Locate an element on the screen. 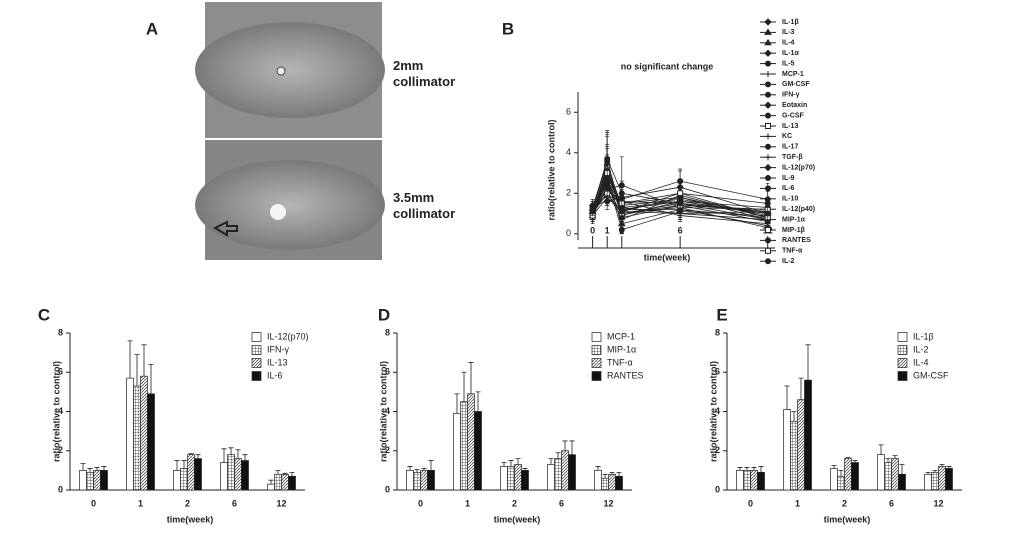 The width and height of the screenshot is (1022, 546). legend-label: IL-9 is located at coordinates (788, 178).